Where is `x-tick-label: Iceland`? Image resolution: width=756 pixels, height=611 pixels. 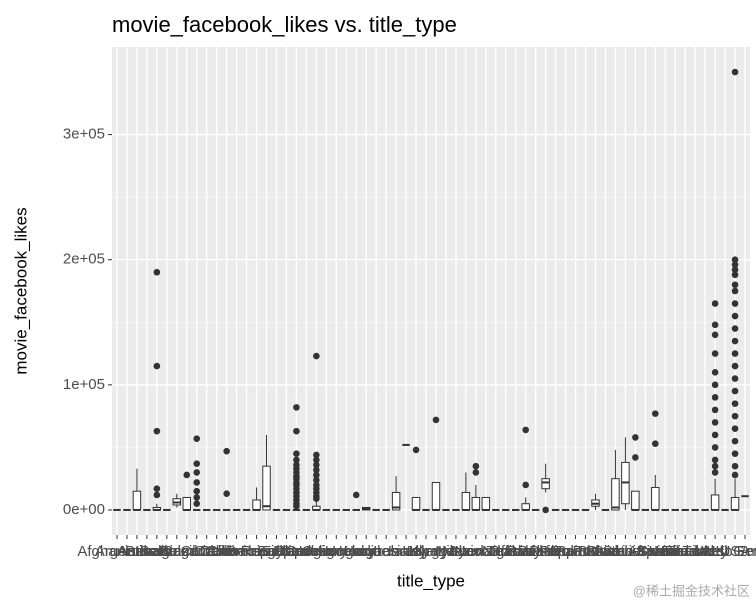
x-tick-label: Iceland is located at coordinates (356, 551).